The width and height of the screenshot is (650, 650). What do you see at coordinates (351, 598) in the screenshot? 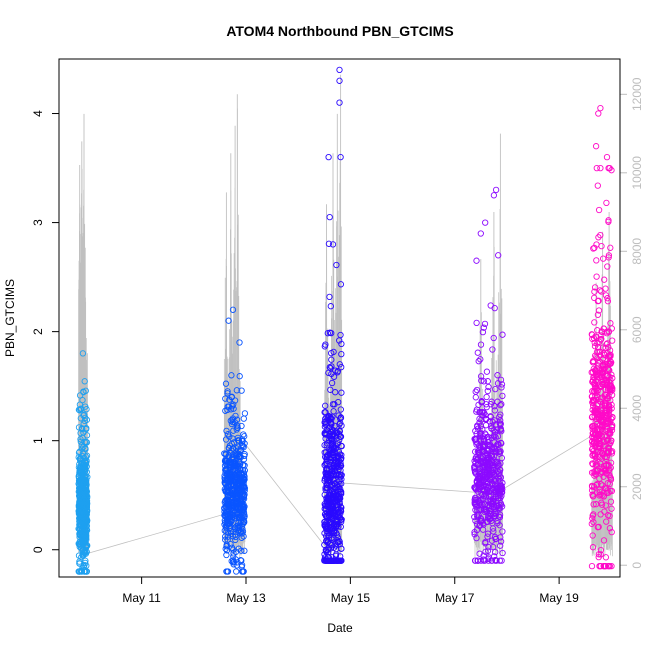
I see `x-tick-label: May 15` at bounding box center [351, 598].